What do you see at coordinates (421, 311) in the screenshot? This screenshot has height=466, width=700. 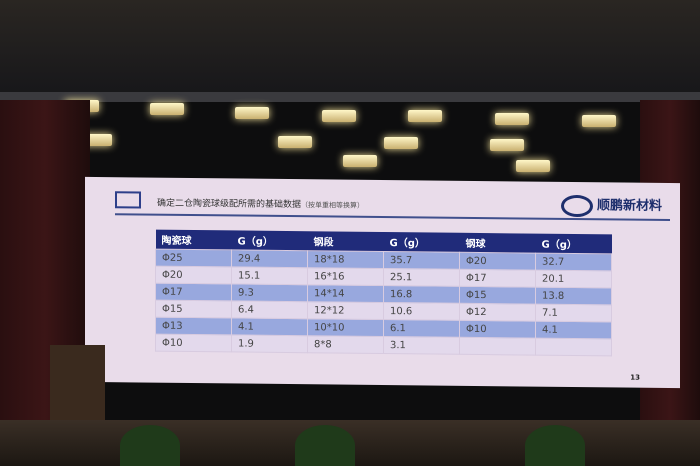 I see `table-cell: 10.6` at bounding box center [421, 311].